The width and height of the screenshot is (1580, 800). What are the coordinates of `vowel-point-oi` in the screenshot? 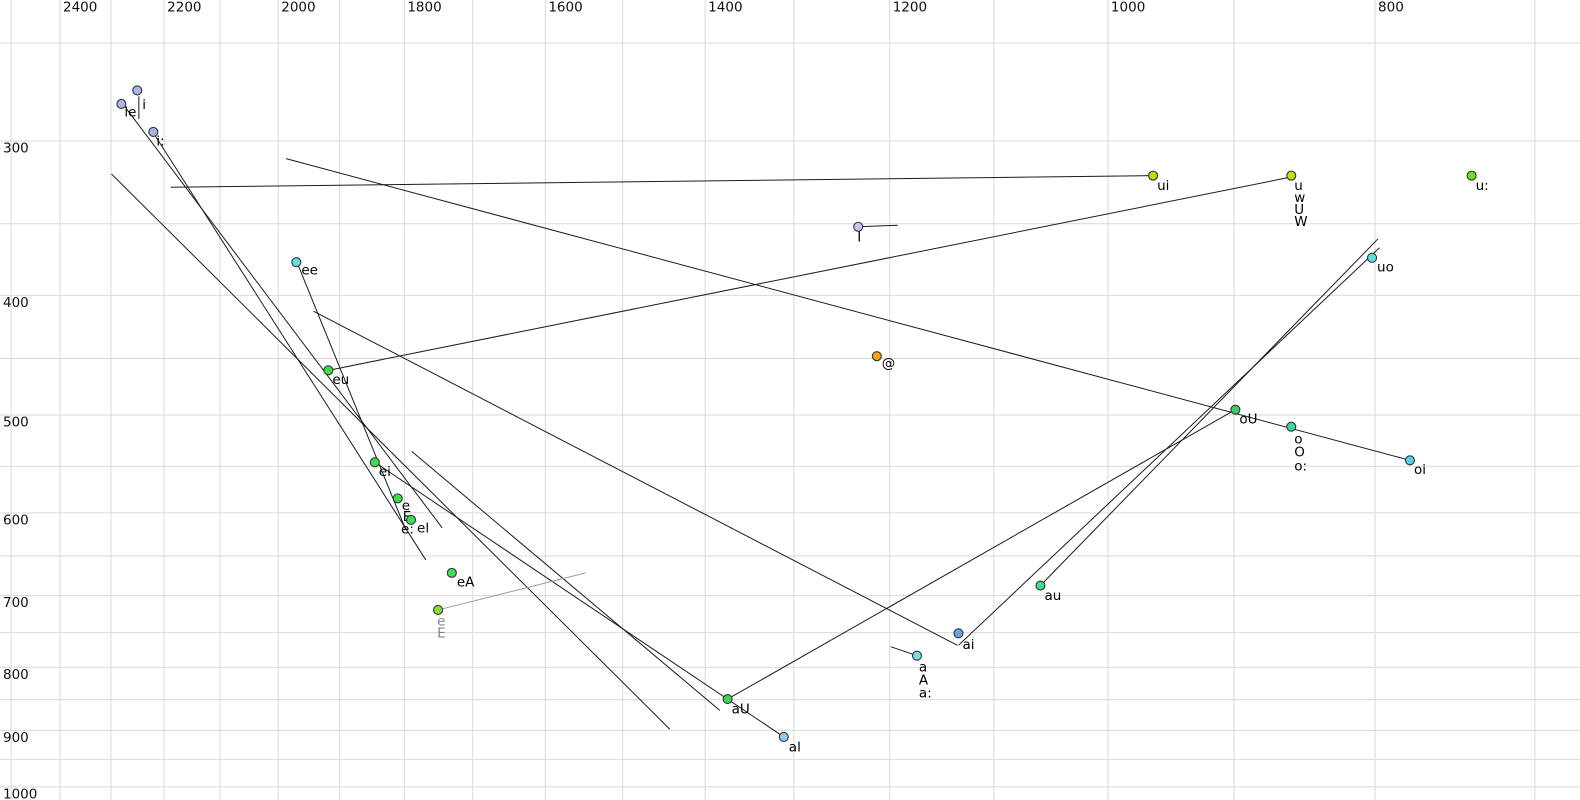 It's located at (1410, 460).